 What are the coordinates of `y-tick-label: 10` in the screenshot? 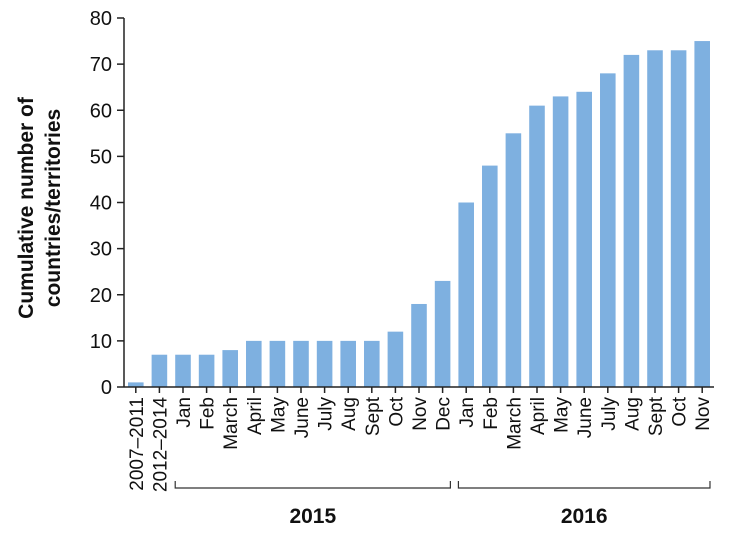 It's located at (101, 342).